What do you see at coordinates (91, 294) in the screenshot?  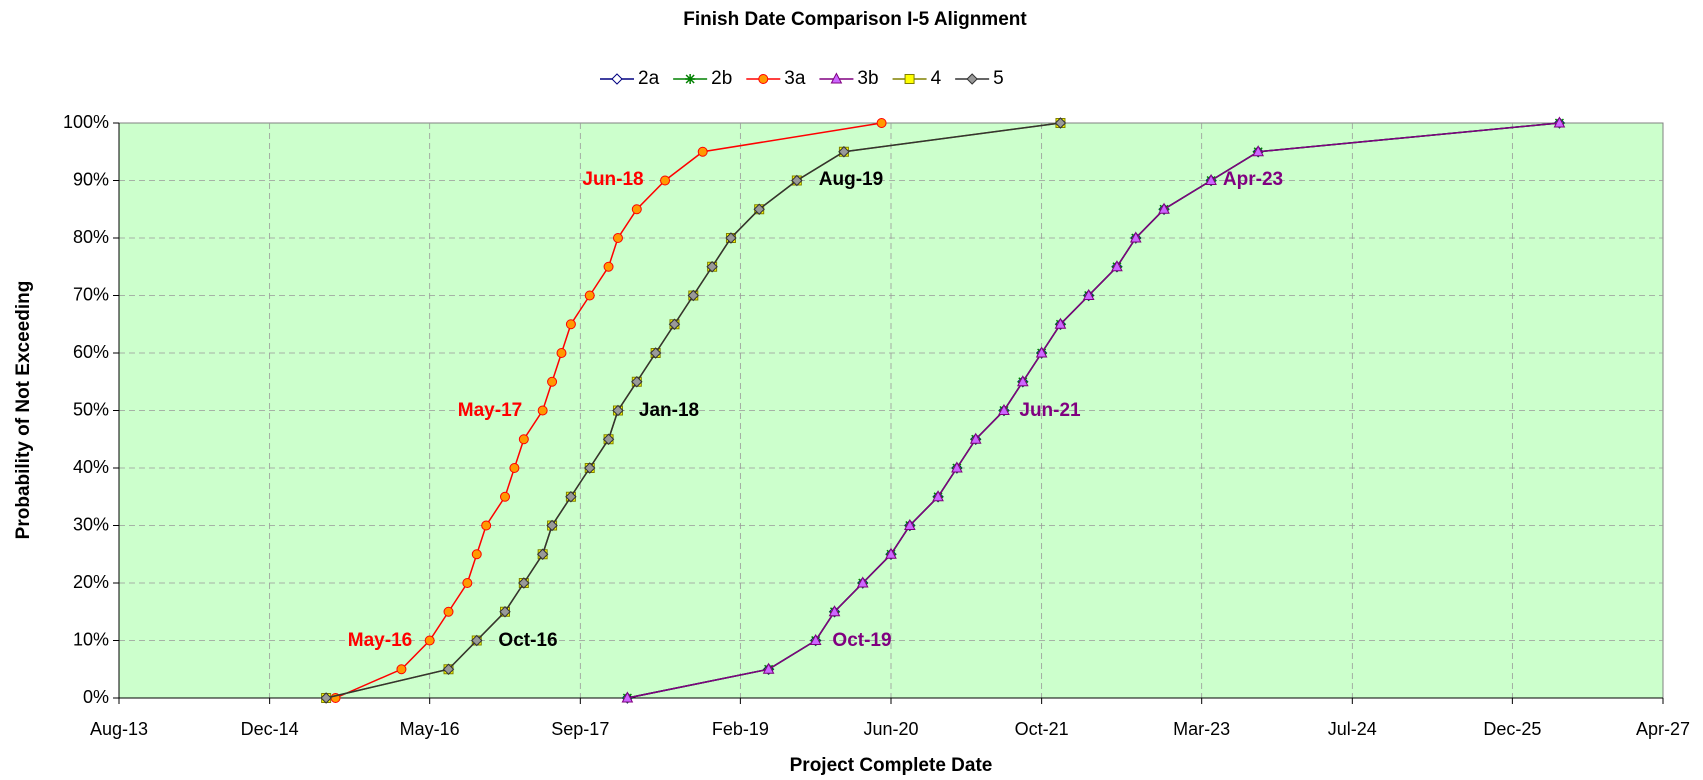 I see `y-tick-label: 70%` at bounding box center [91, 294].